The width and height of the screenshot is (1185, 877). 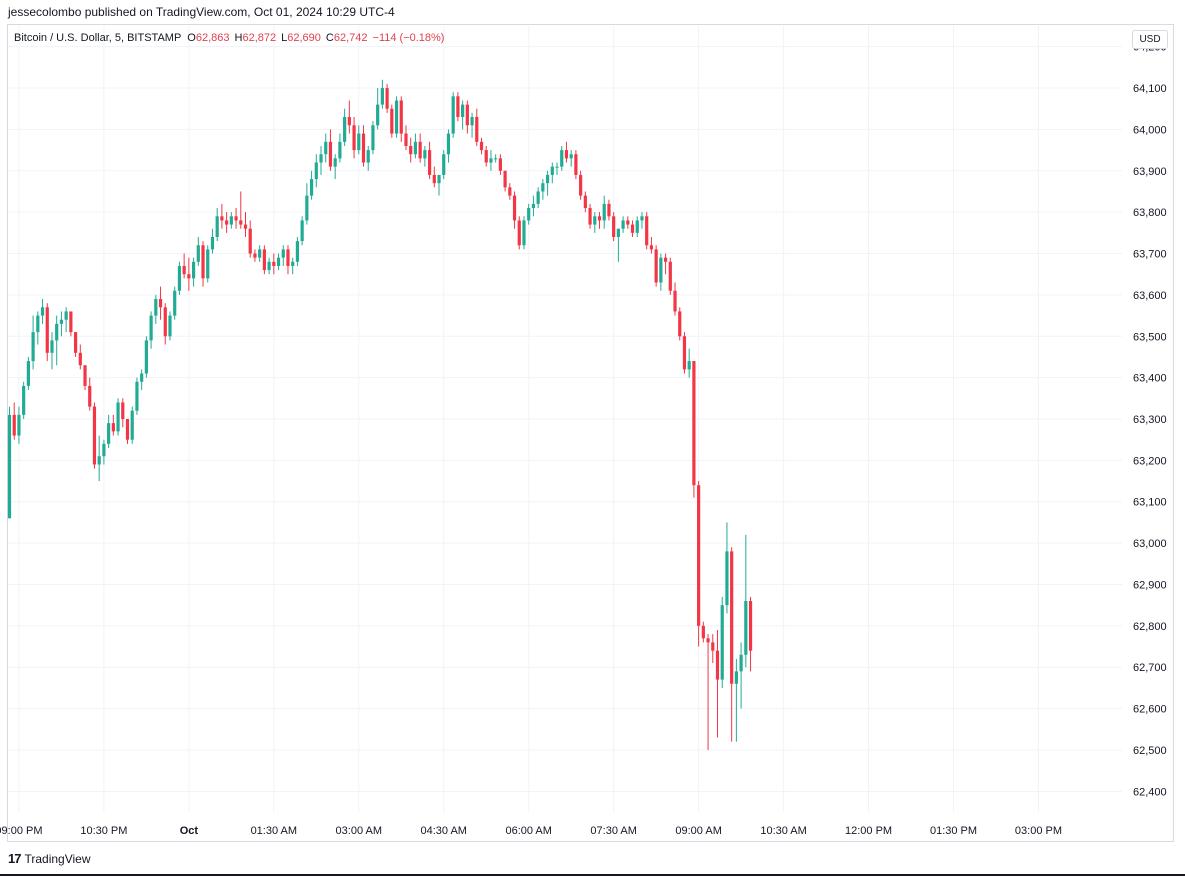 I want to click on time-tick-label: 03:00 PM, so click(x=1038, y=831).